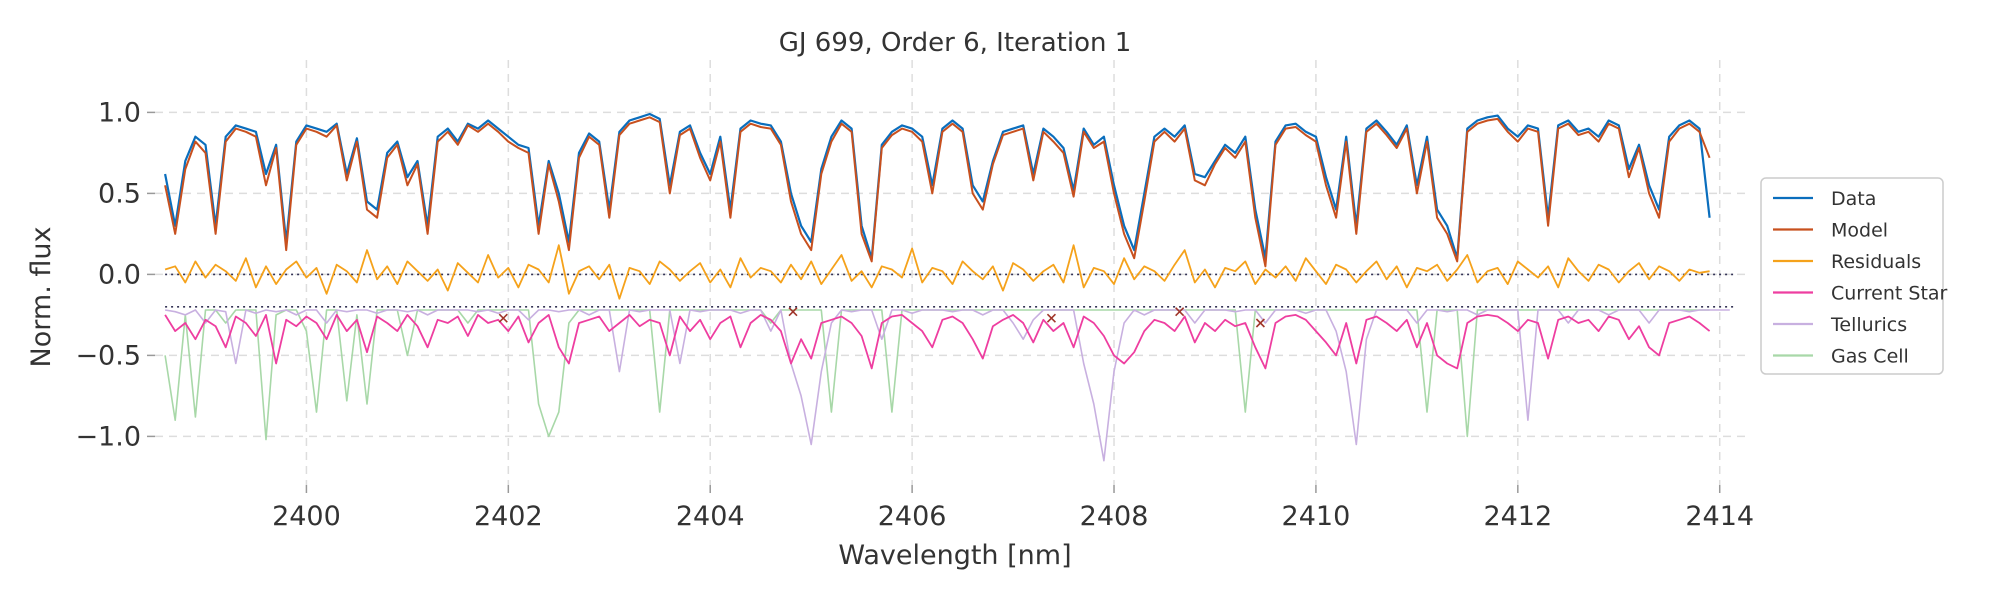 The height and width of the screenshot is (600, 2000). What do you see at coordinates (1889, 294) in the screenshot?
I see `legend-label: Current Star` at bounding box center [1889, 294].